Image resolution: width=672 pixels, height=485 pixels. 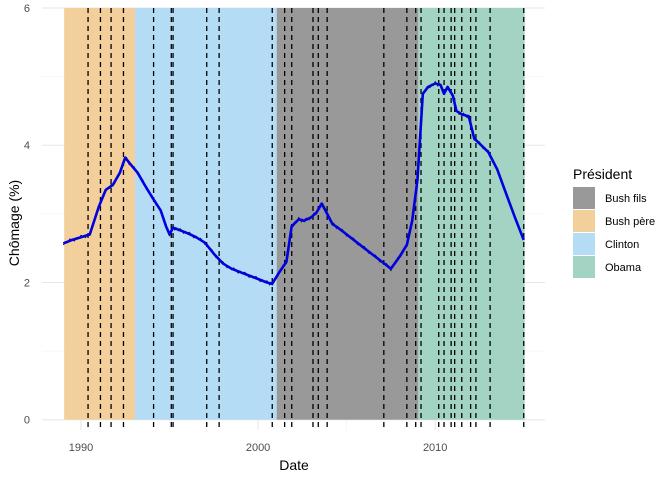 I want to click on legend-label: Clinton, so click(x=622, y=245).